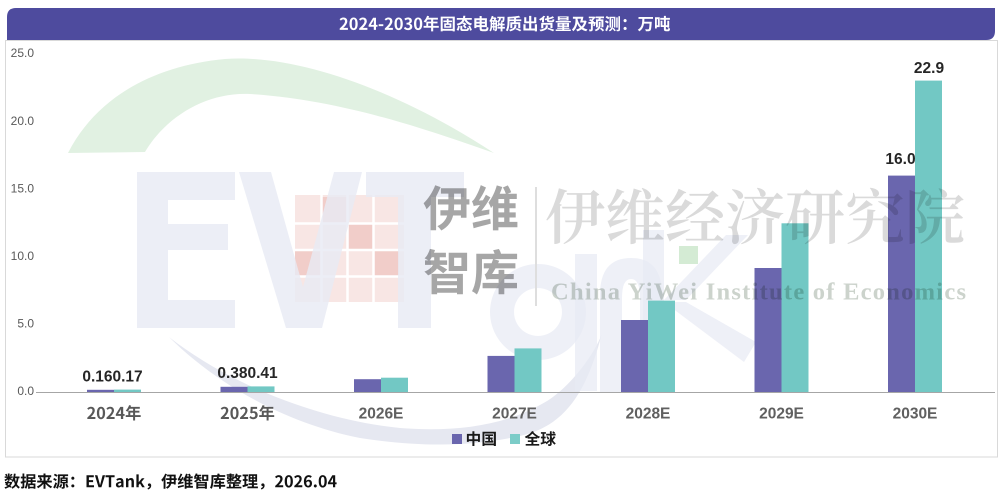 The image size is (1003, 501). What do you see at coordinates (25, 391) in the screenshot?
I see `svg-text: 0.0` at bounding box center [25, 391].